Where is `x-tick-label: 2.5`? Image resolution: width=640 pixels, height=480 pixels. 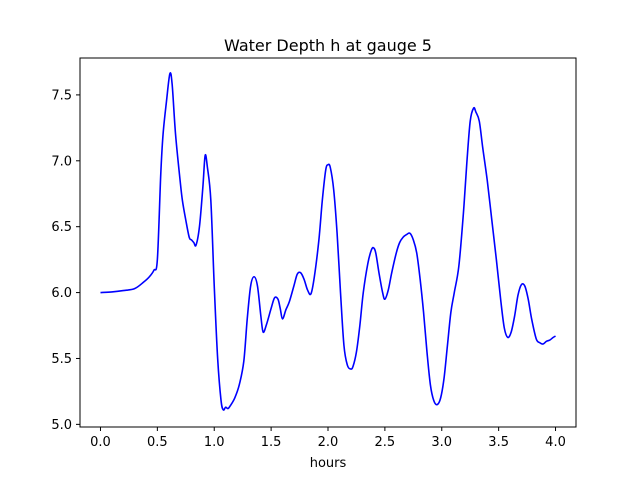 x-tick-label: 2.5 is located at coordinates (385, 442).